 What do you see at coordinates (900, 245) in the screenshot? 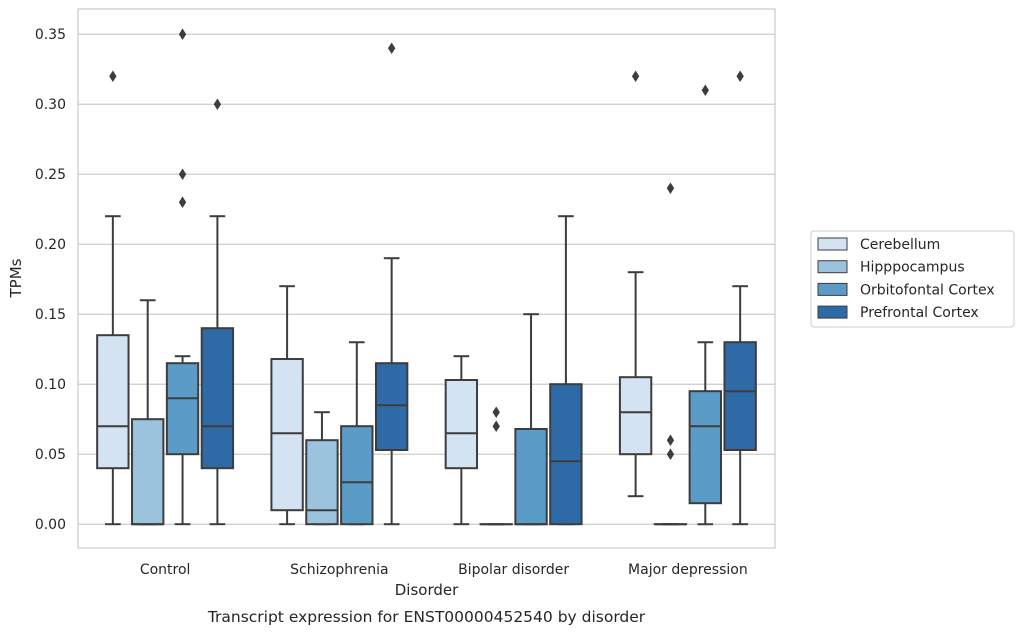
I see `legend-label: Cerebellum` at bounding box center [900, 245].